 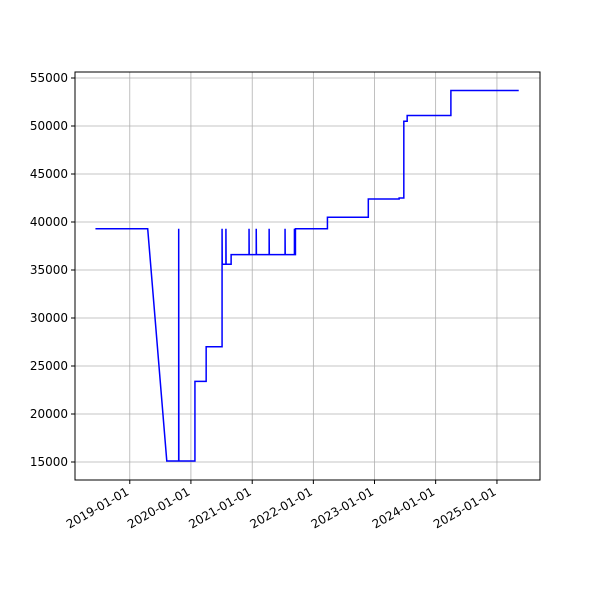 I want to click on y-tick-label: 45000, so click(x=49, y=174).